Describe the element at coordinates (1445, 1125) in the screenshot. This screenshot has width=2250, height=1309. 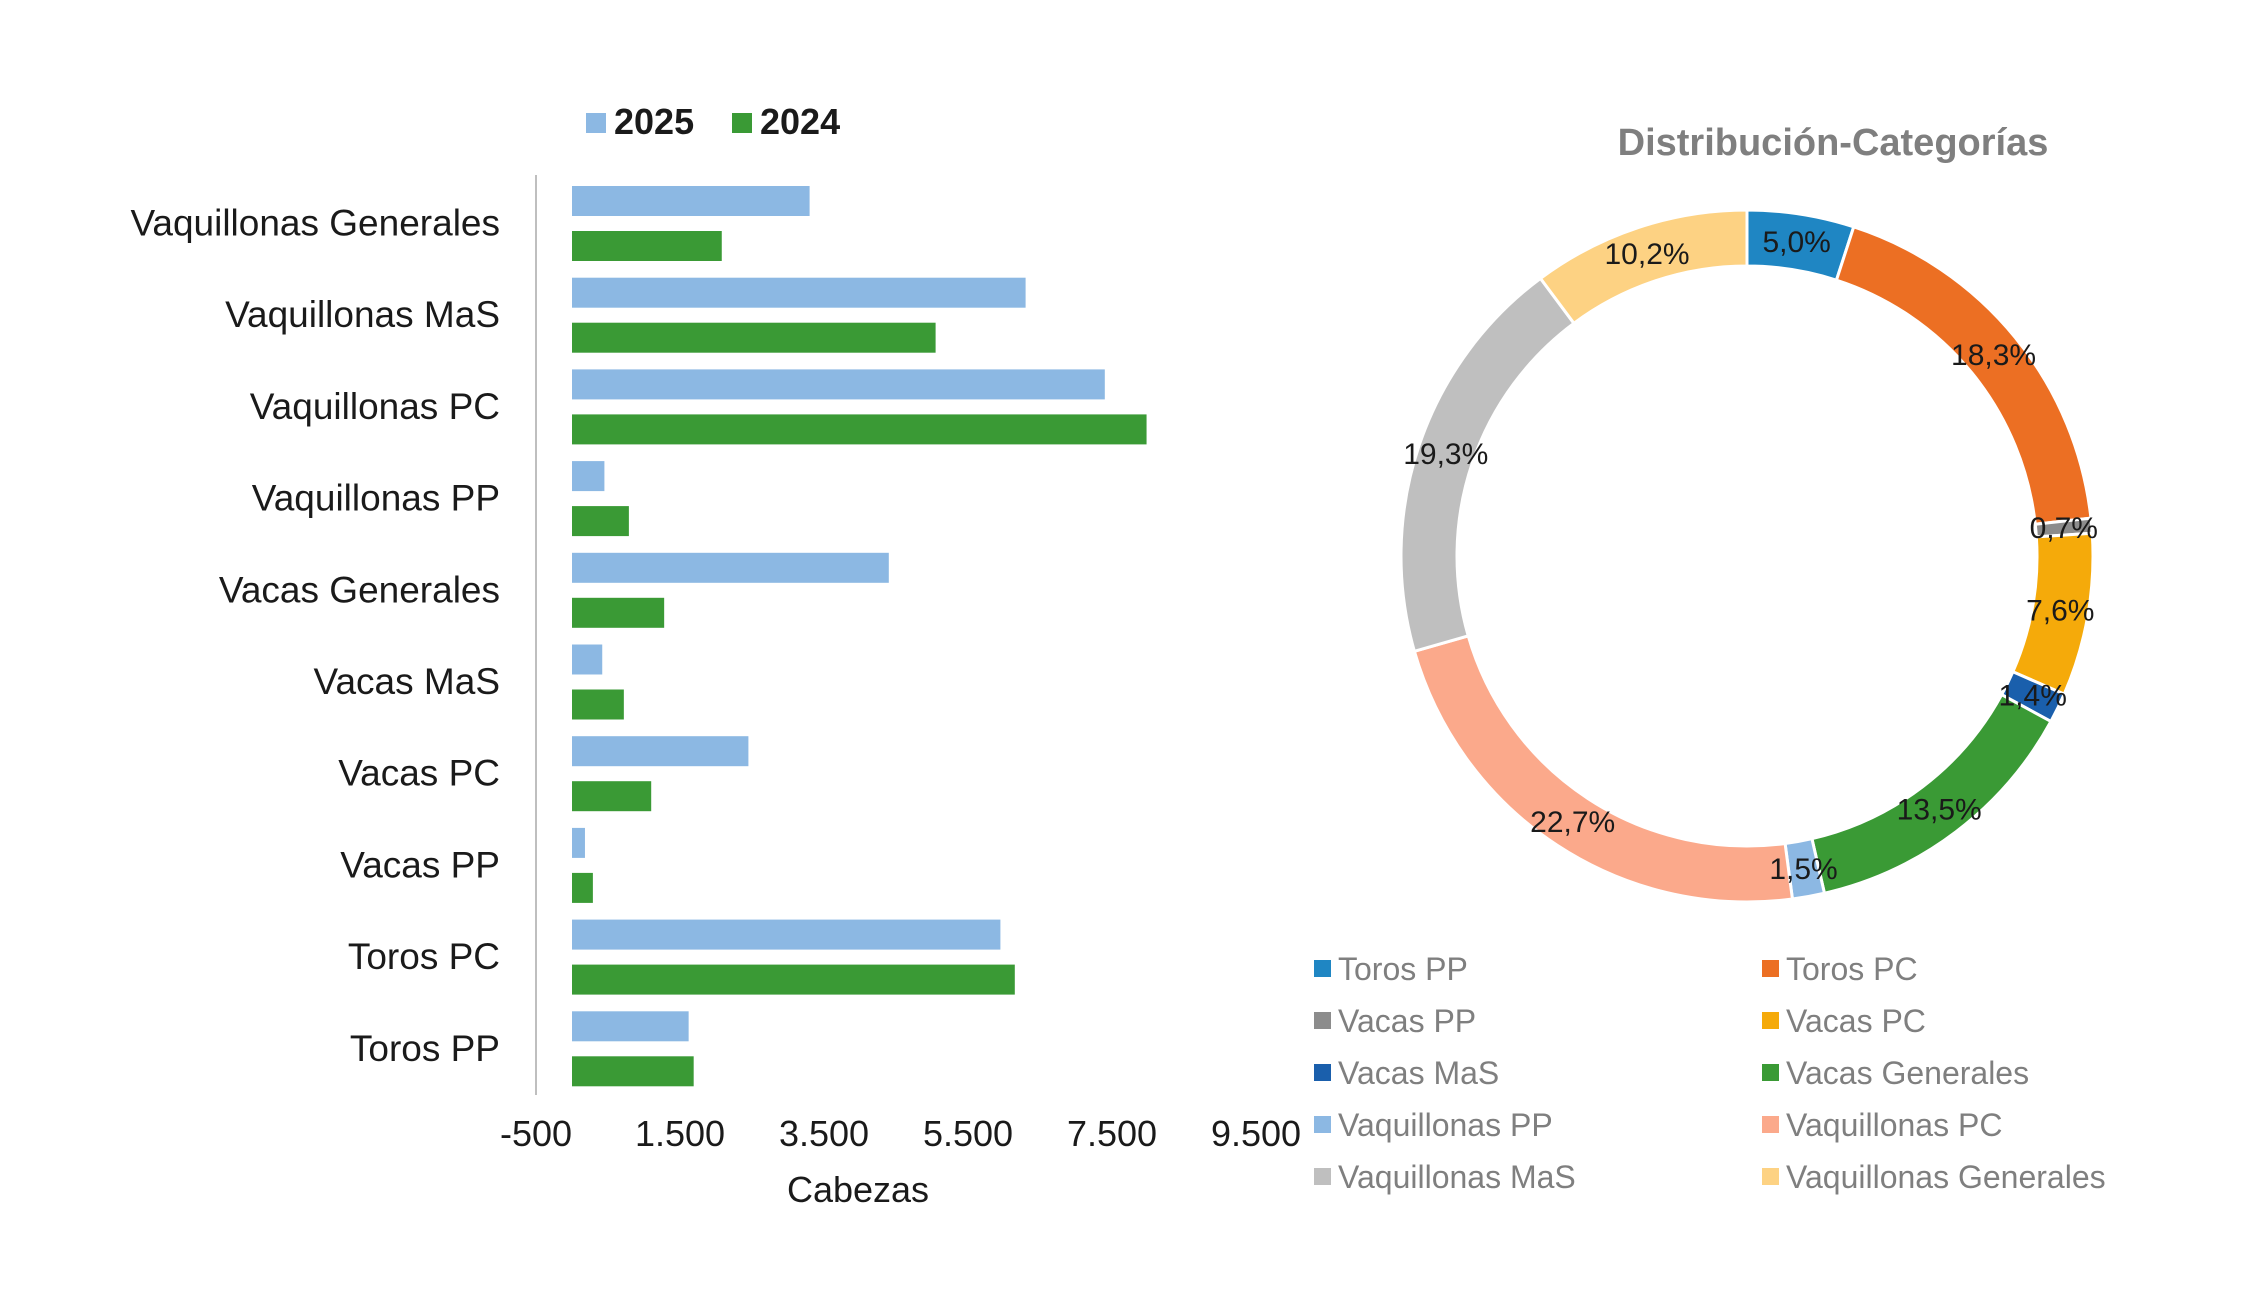
I see `legend-label-vaquillonas-pp: Vaquillonas PP` at that location.